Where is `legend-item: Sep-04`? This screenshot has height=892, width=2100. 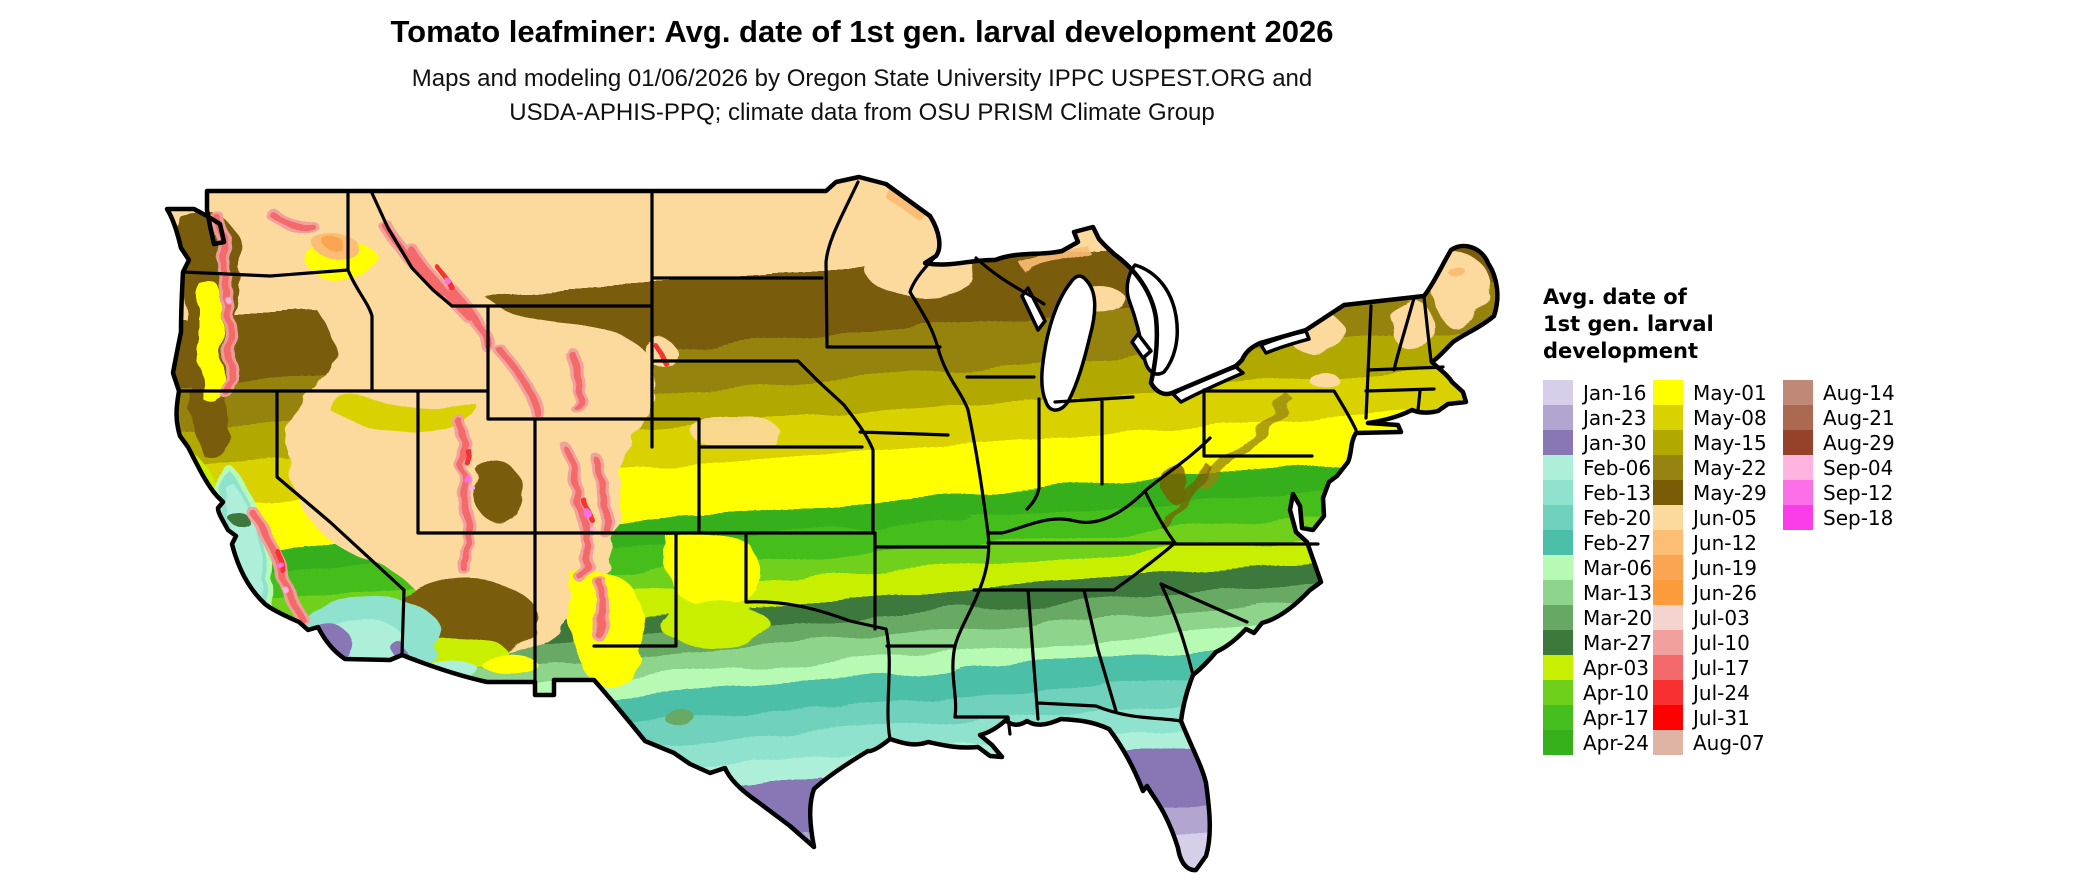
legend-item: Sep-04 is located at coordinates (1839, 467).